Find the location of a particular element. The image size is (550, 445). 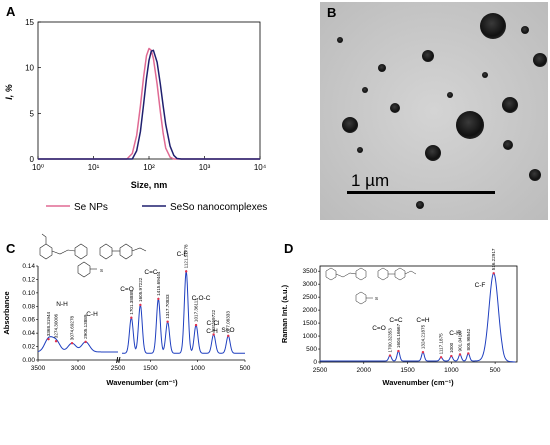

molecule-reagent-c: S is located at coordinates (101, 270).